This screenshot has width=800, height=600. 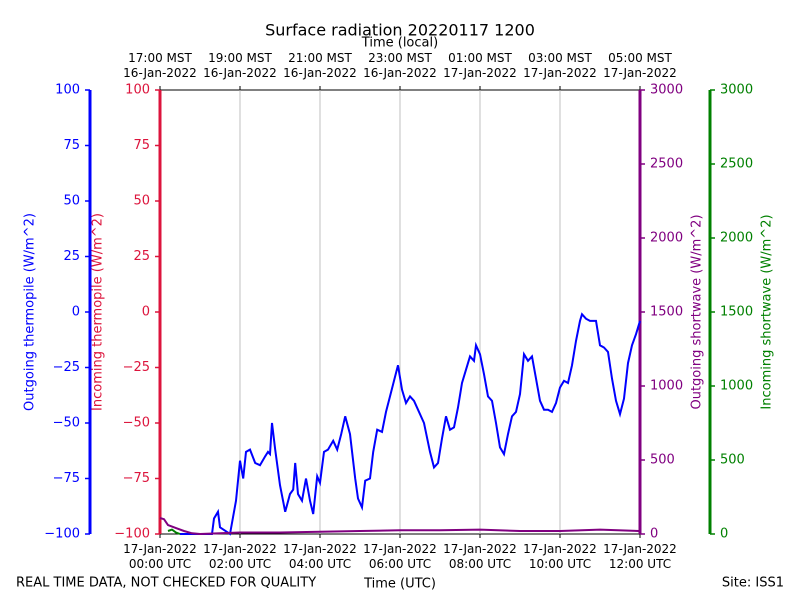 What do you see at coordinates (560, 65) in the screenshot?
I see `x2-tick-label: 03:00 MST 17-Jan-2022` at bounding box center [560, 65].